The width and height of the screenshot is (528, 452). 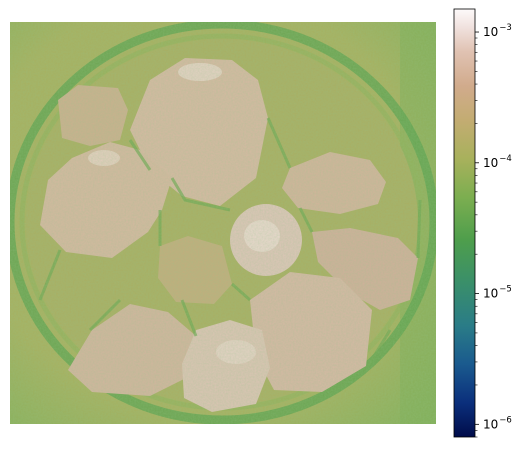 I want to click on colorbar-tick-label: 10⁻⁶, so click(x=497, y=423).